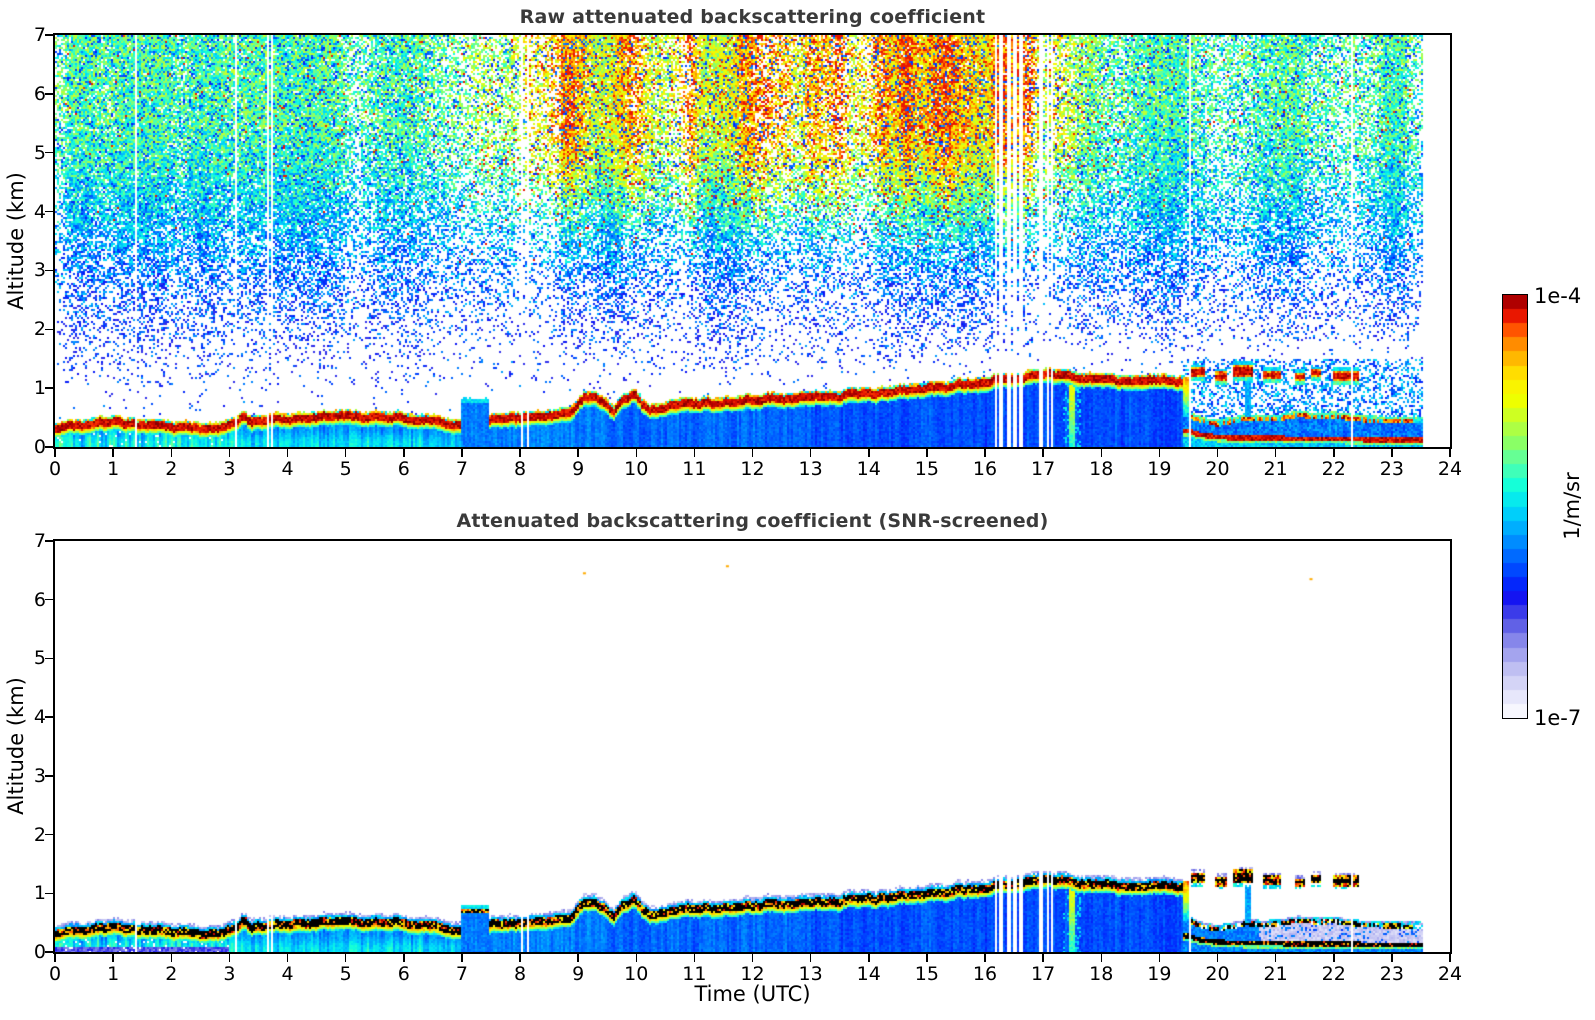 This screenshot has width=1595, height=1020. I want to click on y-tick-label: 4, so click(39, 211).